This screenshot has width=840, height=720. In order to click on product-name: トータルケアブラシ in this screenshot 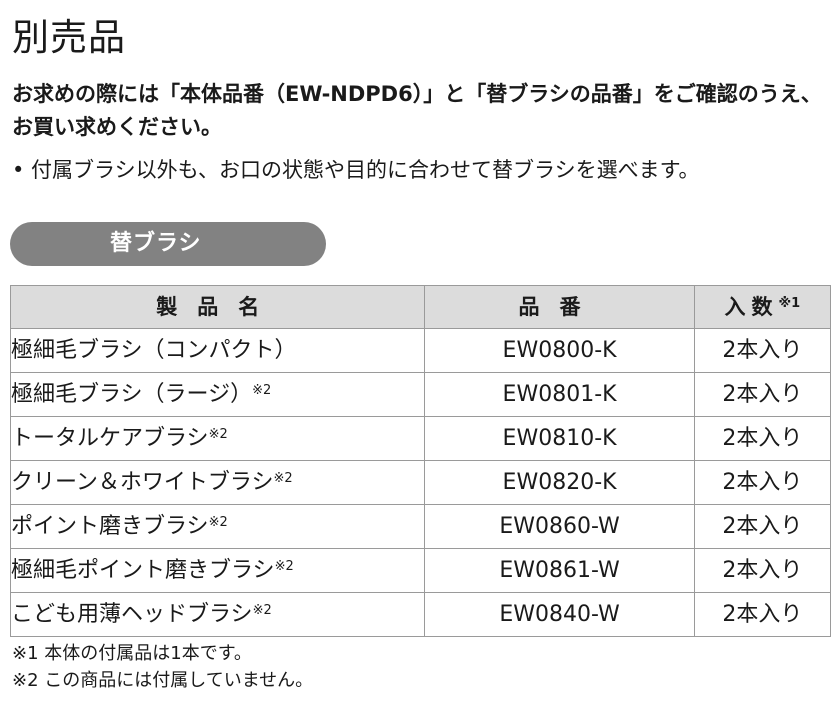, I will do `click(110, 438)`.